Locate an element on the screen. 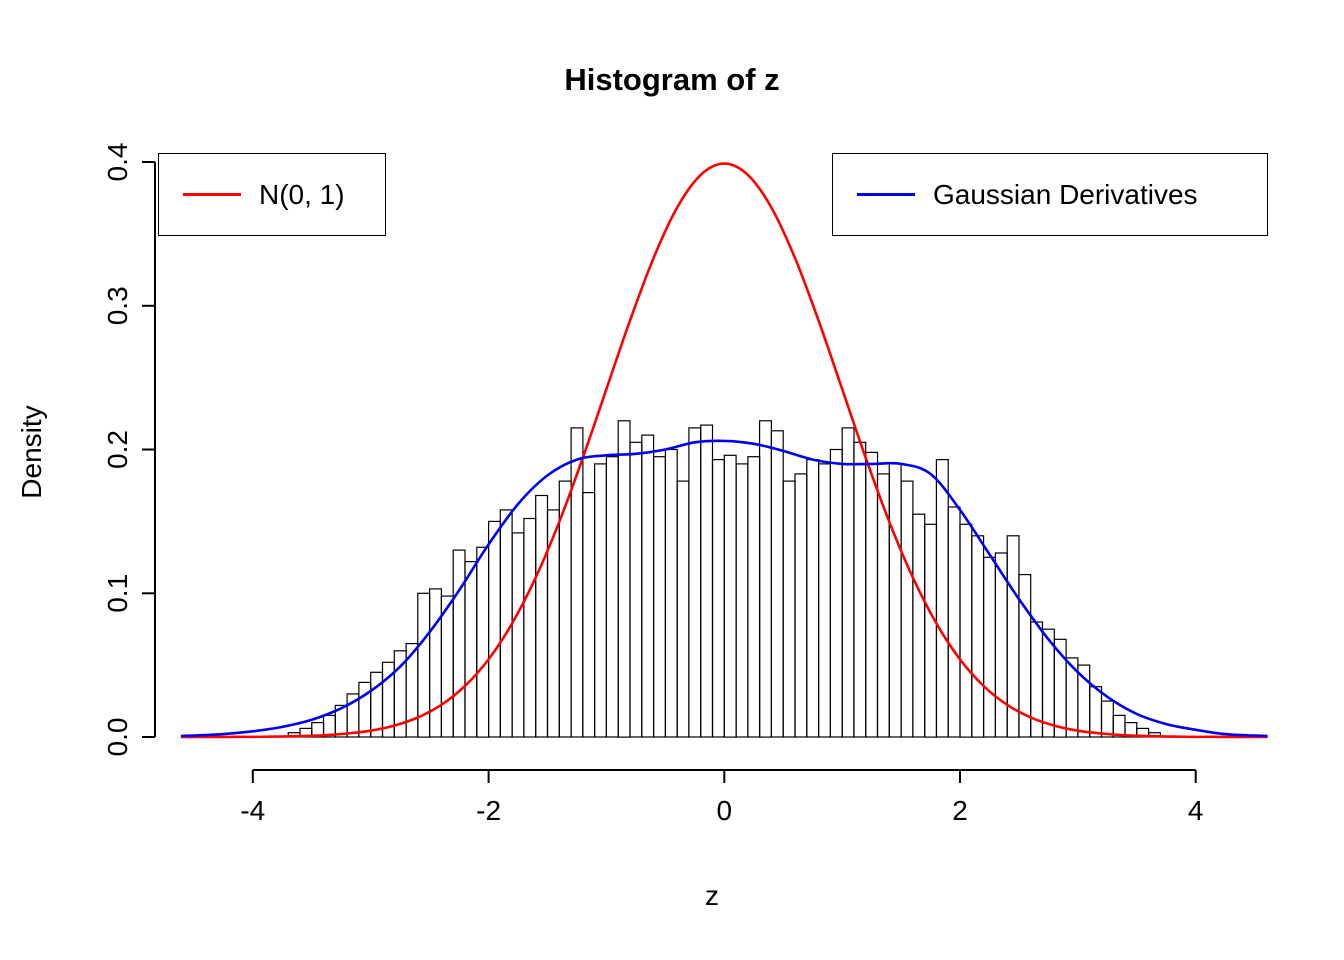 This screenshot has height=960, width=1344. x-tick-label: 0 is located at coordinates (725, 810).